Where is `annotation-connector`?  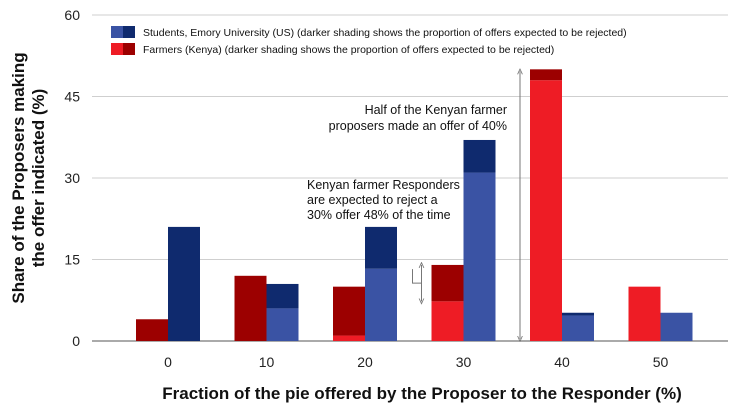 annotation-connector is located at coordinates (417, 276).